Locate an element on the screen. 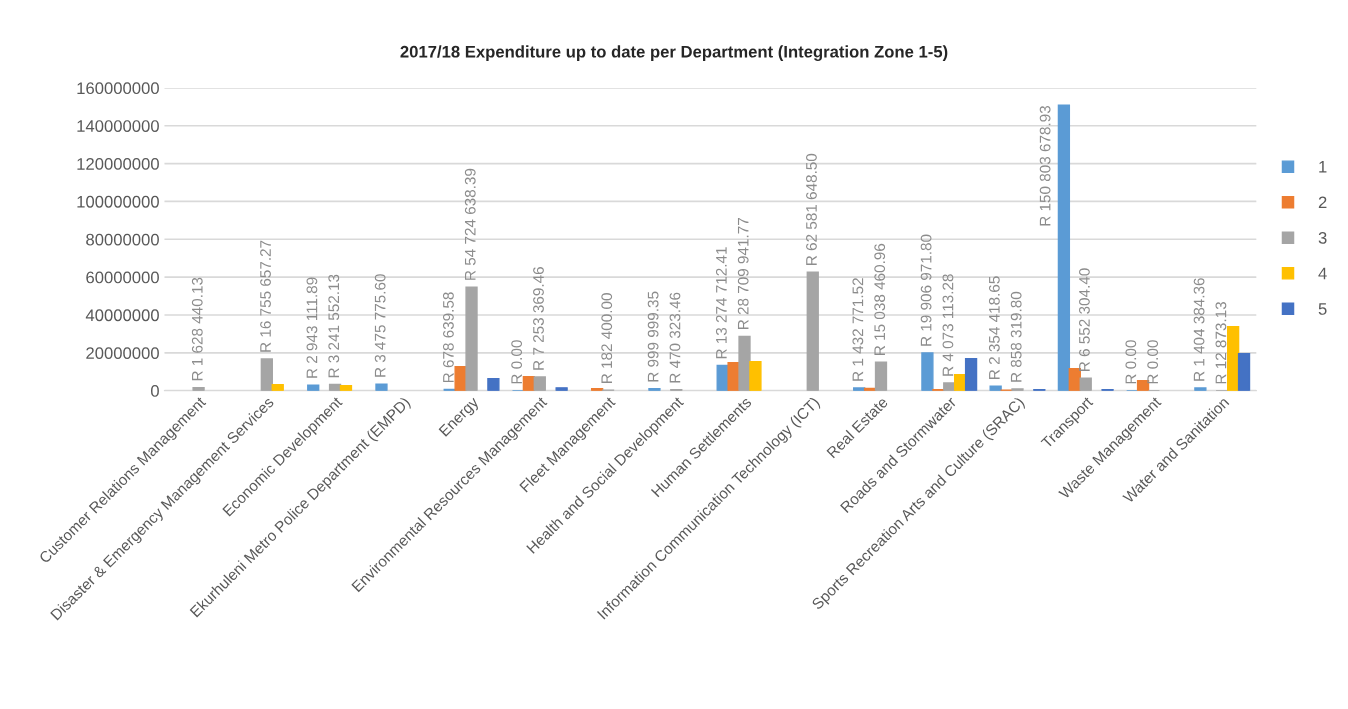 Image resolution: width=1348 pixels, height=709 pixels. legend-label: 3 is located at coordinates (1322, 237).